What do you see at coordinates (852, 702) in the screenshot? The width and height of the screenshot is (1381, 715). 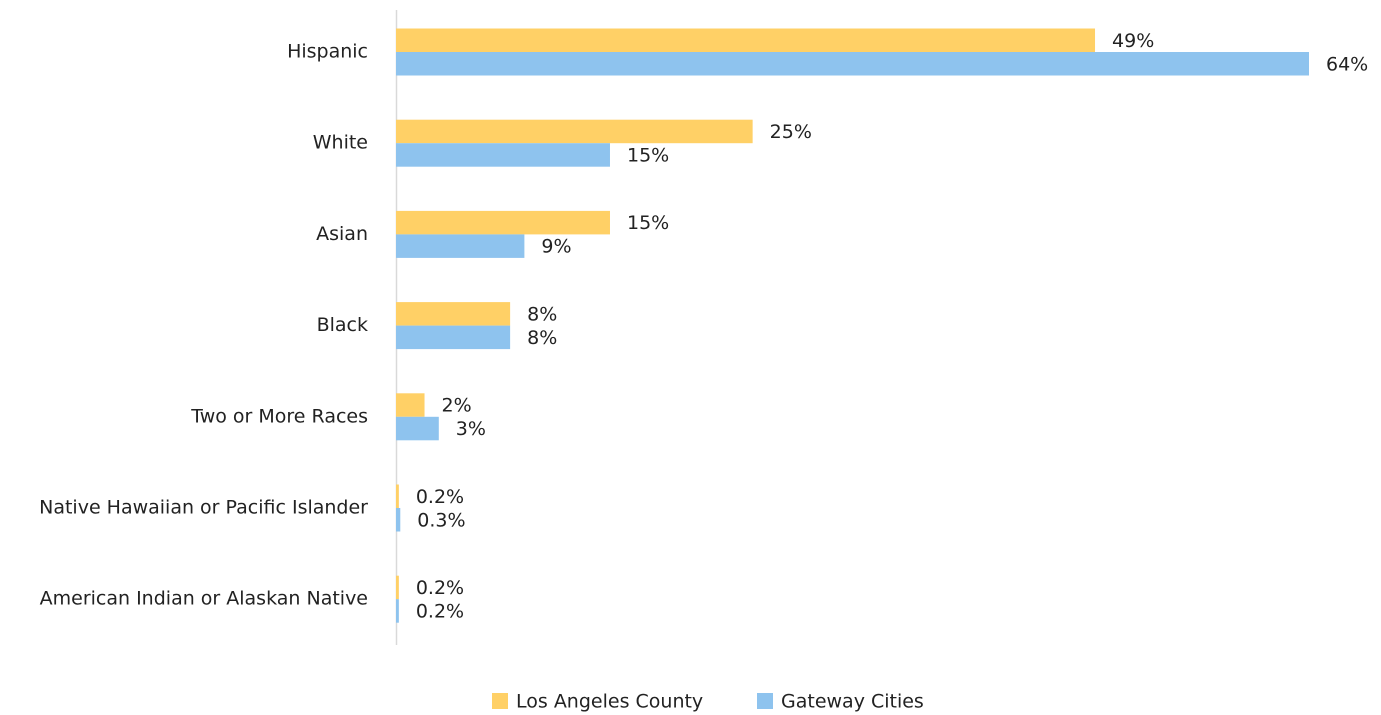 I see `legend-label: Gateway Cities` at bounding box center [852, 702].